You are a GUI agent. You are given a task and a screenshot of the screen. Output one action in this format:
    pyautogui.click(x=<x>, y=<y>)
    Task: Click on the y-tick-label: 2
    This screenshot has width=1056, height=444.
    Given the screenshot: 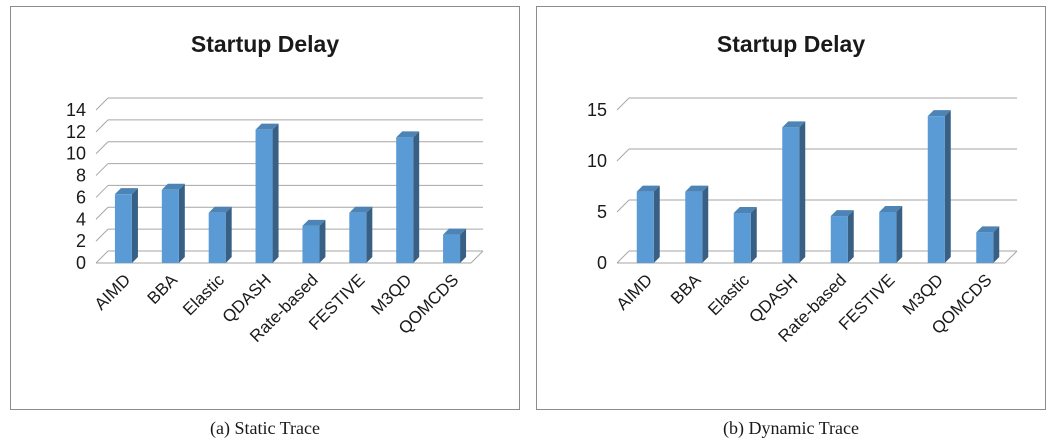 What is the action you would take?
    pyautogui.click(x=81, y=241)
    